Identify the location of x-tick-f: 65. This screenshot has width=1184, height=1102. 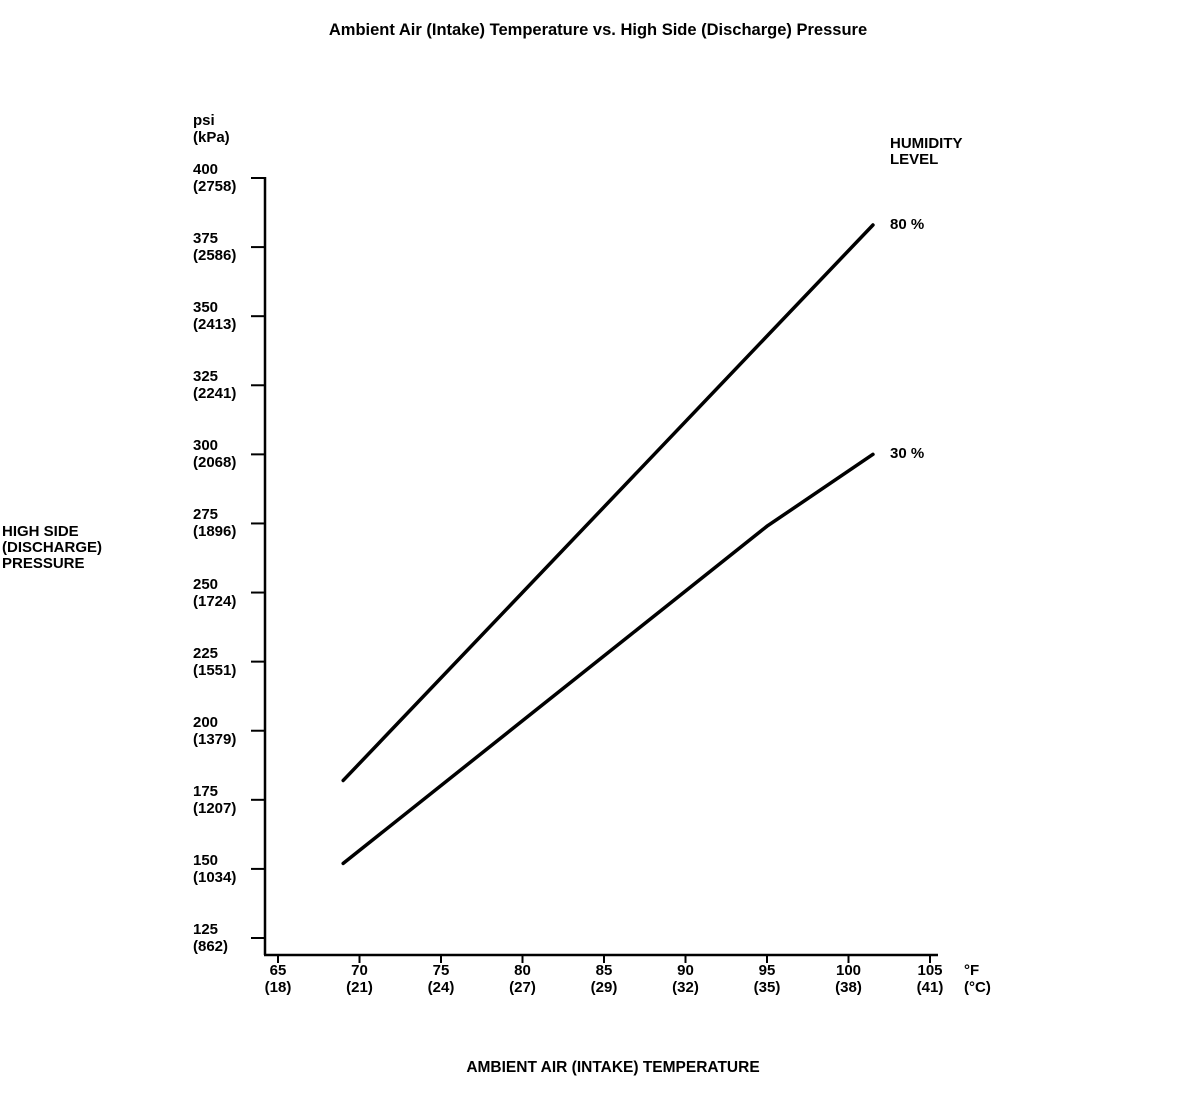
(278, 970).